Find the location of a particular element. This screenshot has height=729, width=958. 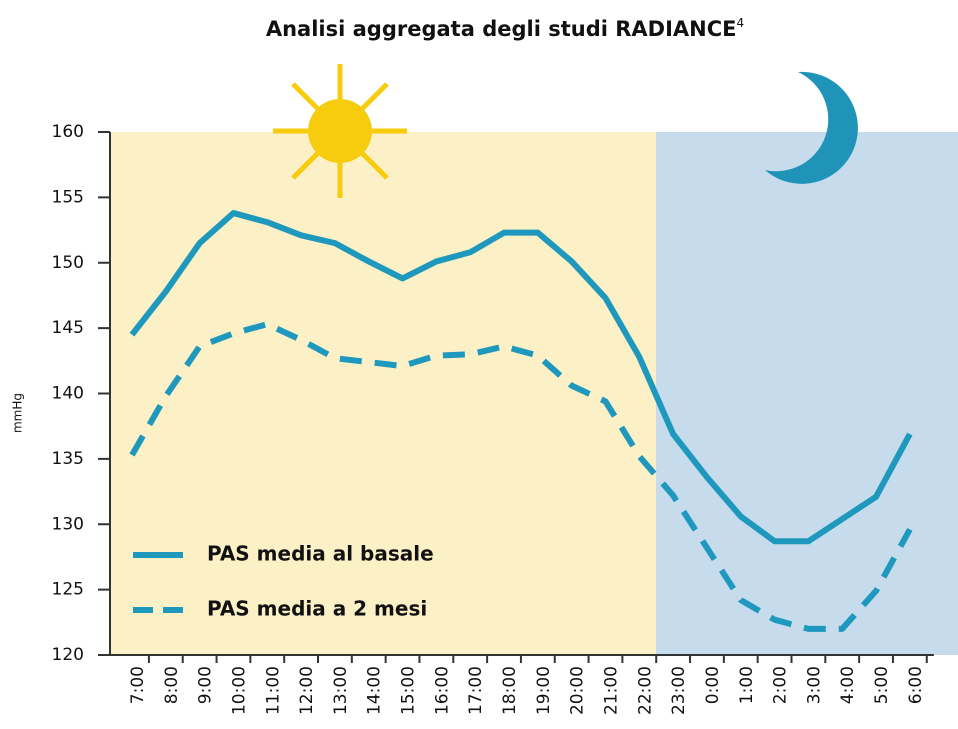

x-tick-label: 15:00 is located at coordinates (409, 690).